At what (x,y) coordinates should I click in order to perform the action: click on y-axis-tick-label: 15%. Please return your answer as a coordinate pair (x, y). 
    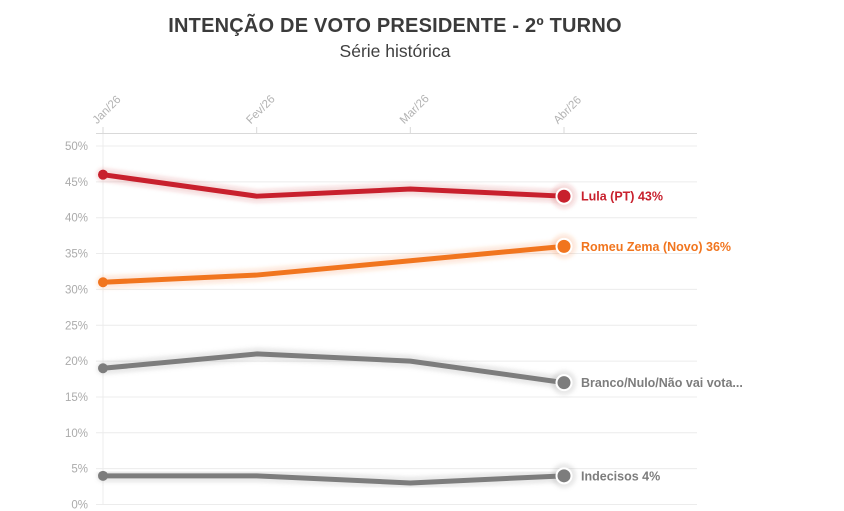
    Looking at the image, I should click on (76, 398).